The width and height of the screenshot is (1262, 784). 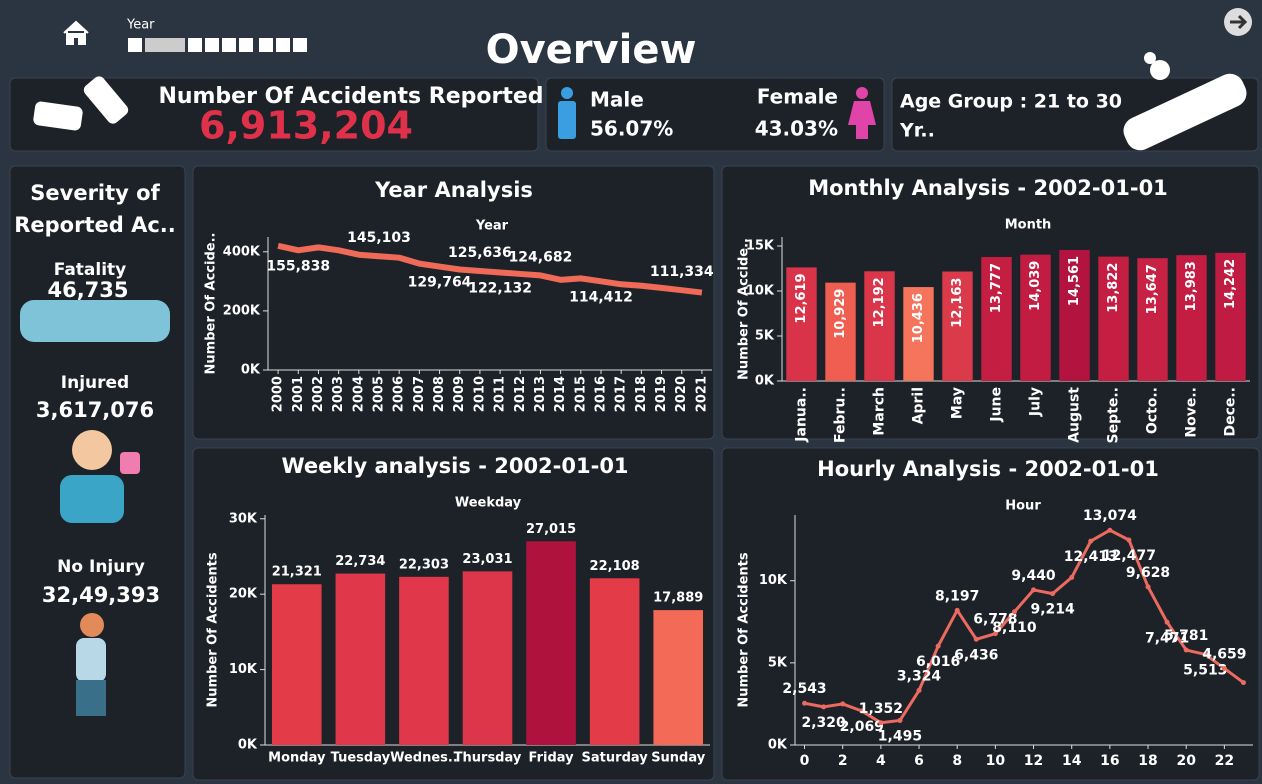 I want to click on value-label: 13,647, so click(x=1152, y=289).